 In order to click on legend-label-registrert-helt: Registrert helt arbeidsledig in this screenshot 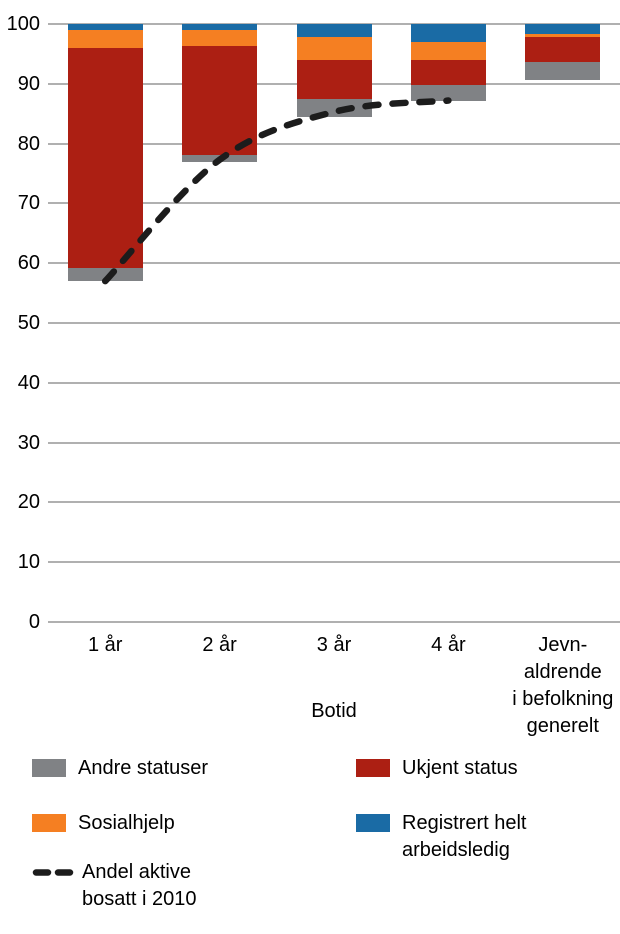, I will do `click(464, 836)`.